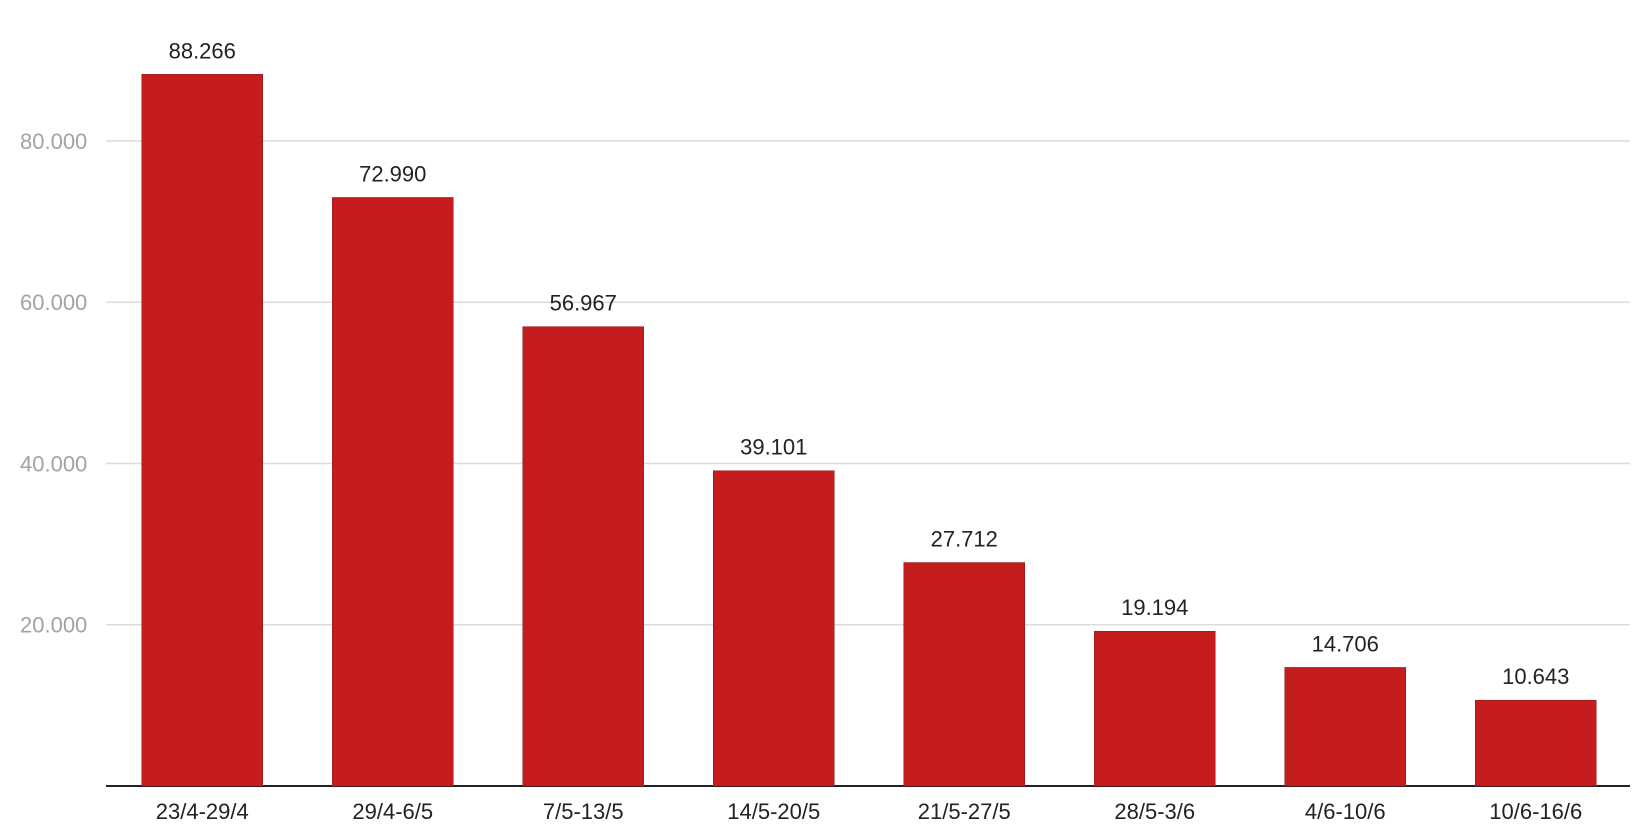 The width and height of the screenshot is (1640, 840). Describe the element at coordinates (1345, 811) in the screenshot. I see `x-category-label: 4/6-10/6` at that location.